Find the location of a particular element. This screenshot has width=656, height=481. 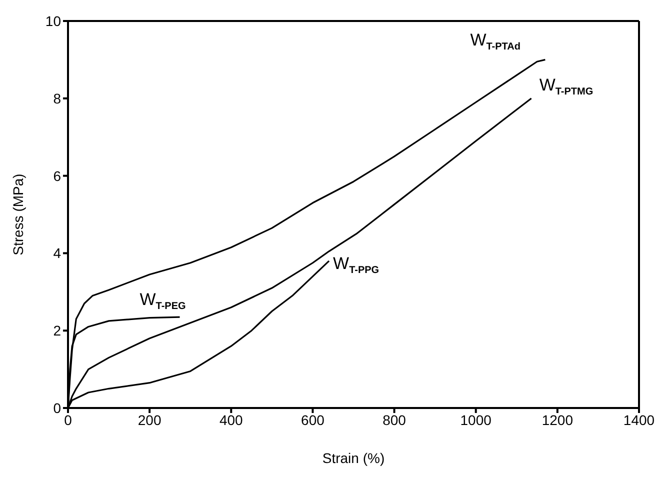

y-tick-label: 2 is located at coordinates (57, 330).